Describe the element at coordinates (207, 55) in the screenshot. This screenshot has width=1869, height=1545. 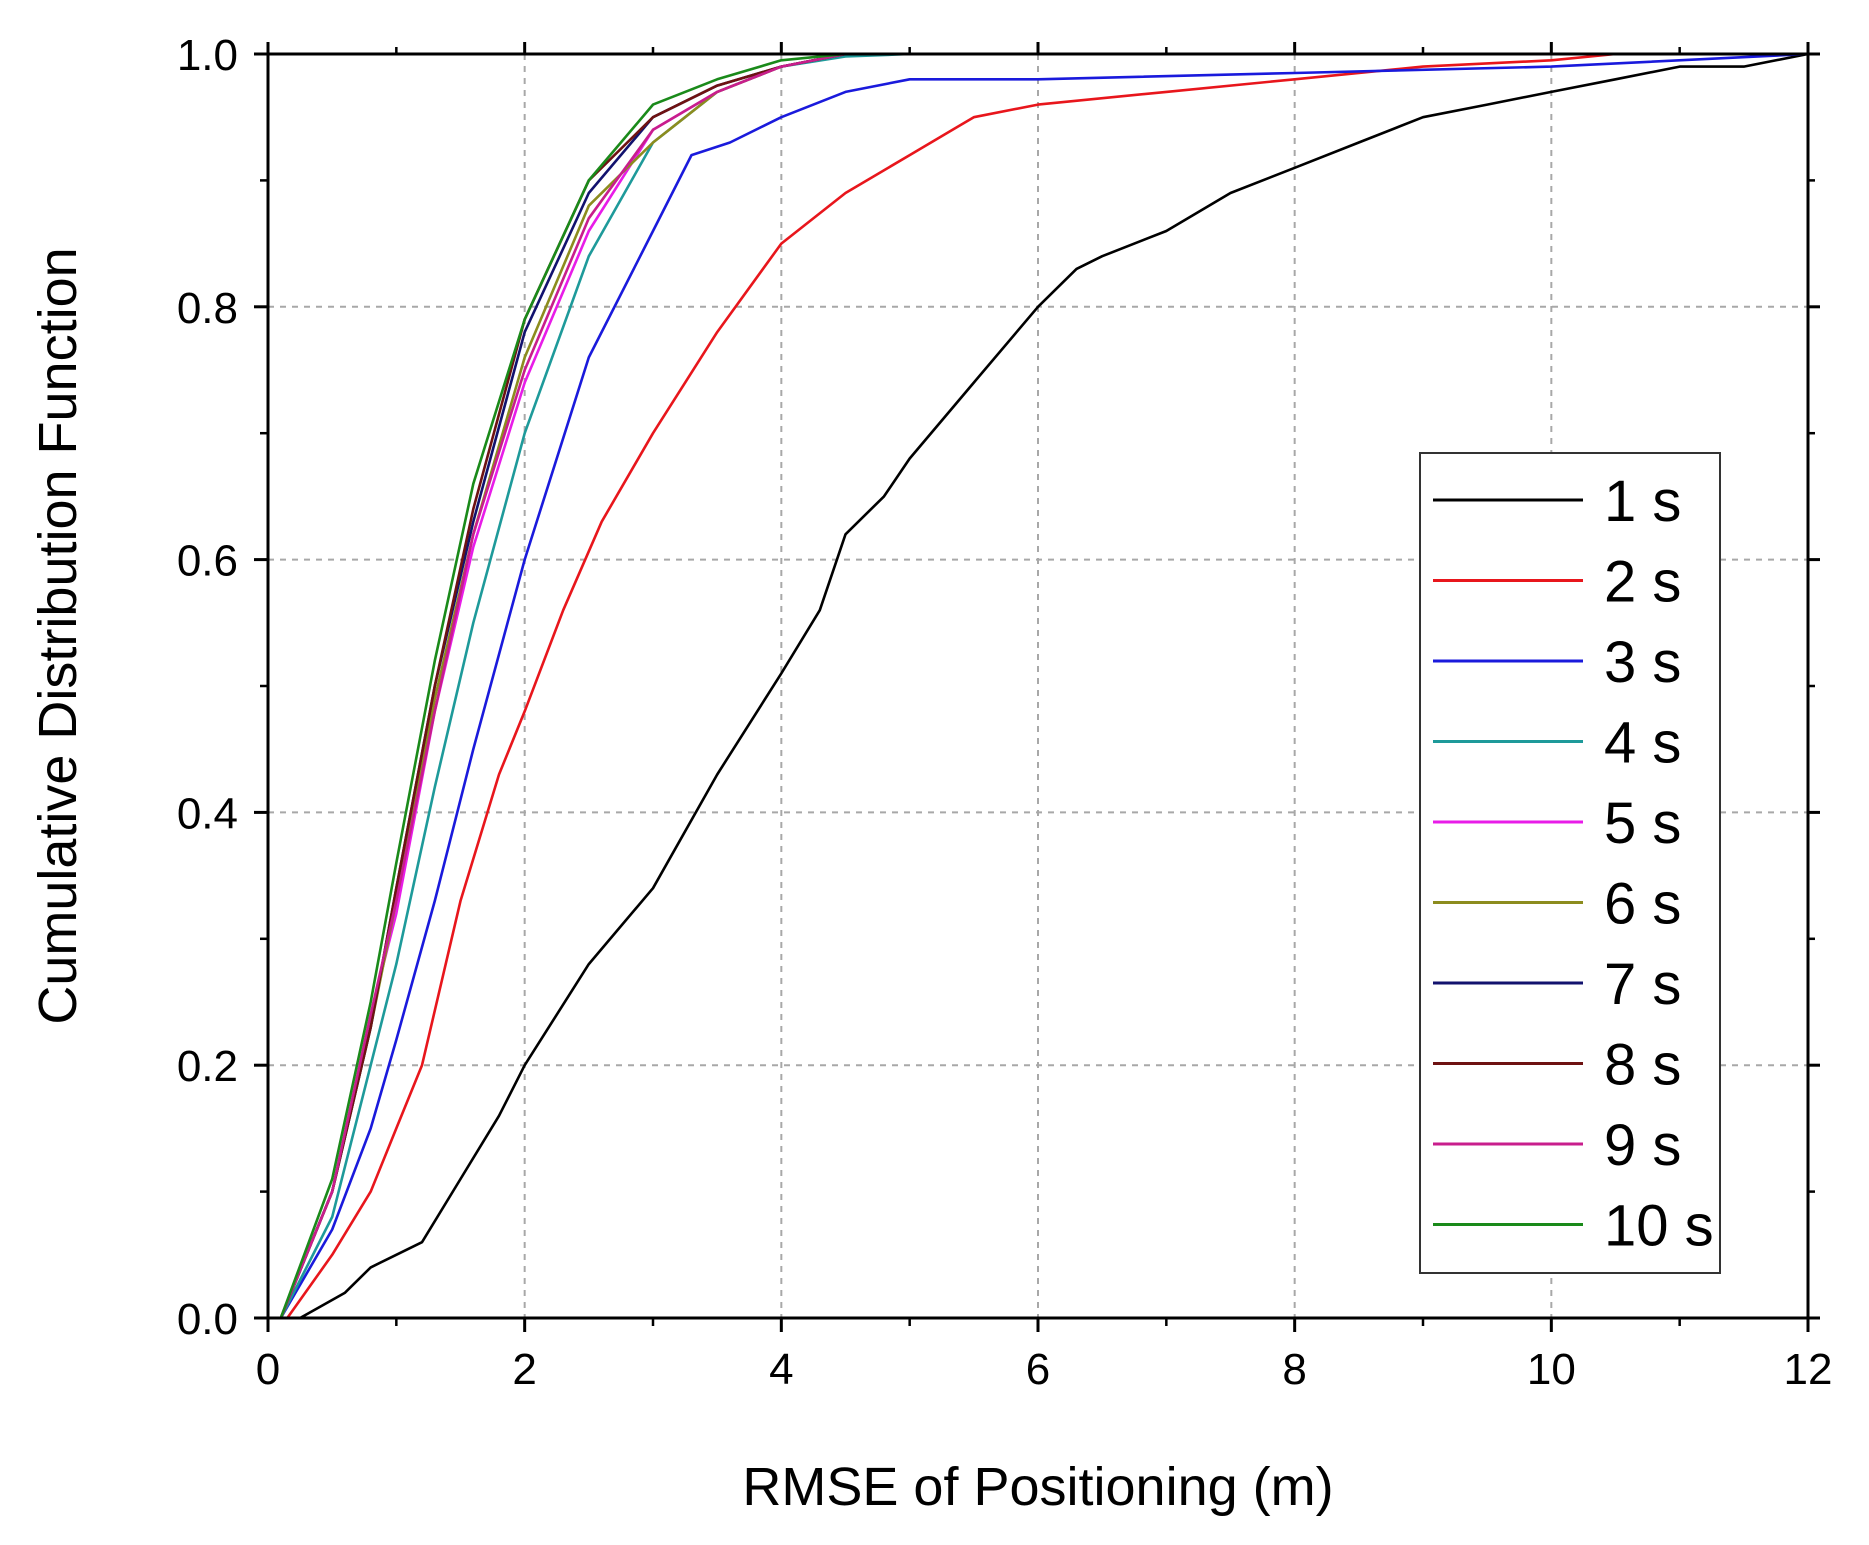
I see `y-tick-label: 1.0` at that location.